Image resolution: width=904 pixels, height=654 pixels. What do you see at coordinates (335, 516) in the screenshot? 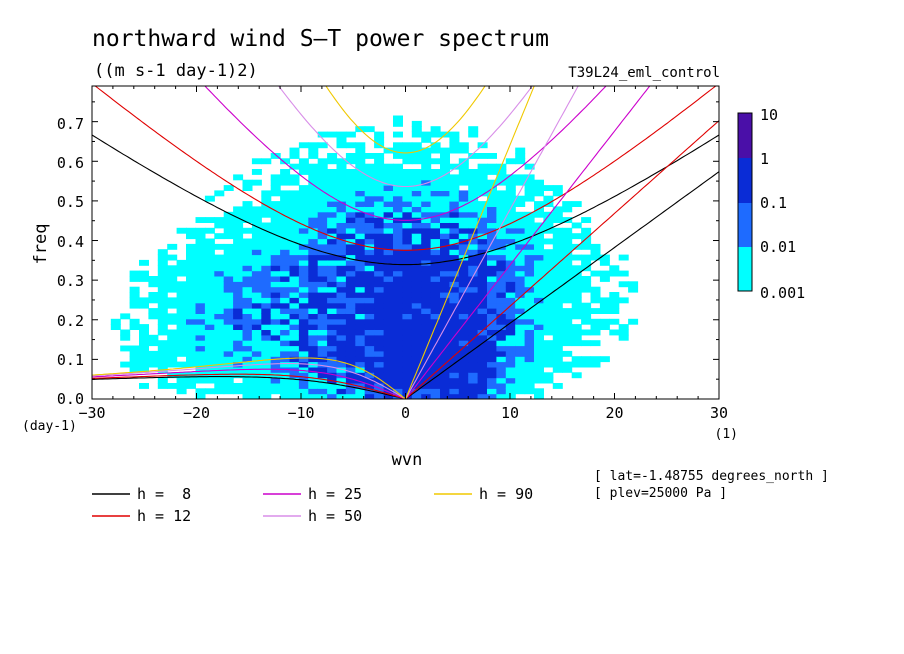
I see `legend-label: h = 50` at bounding box center [335, 516].